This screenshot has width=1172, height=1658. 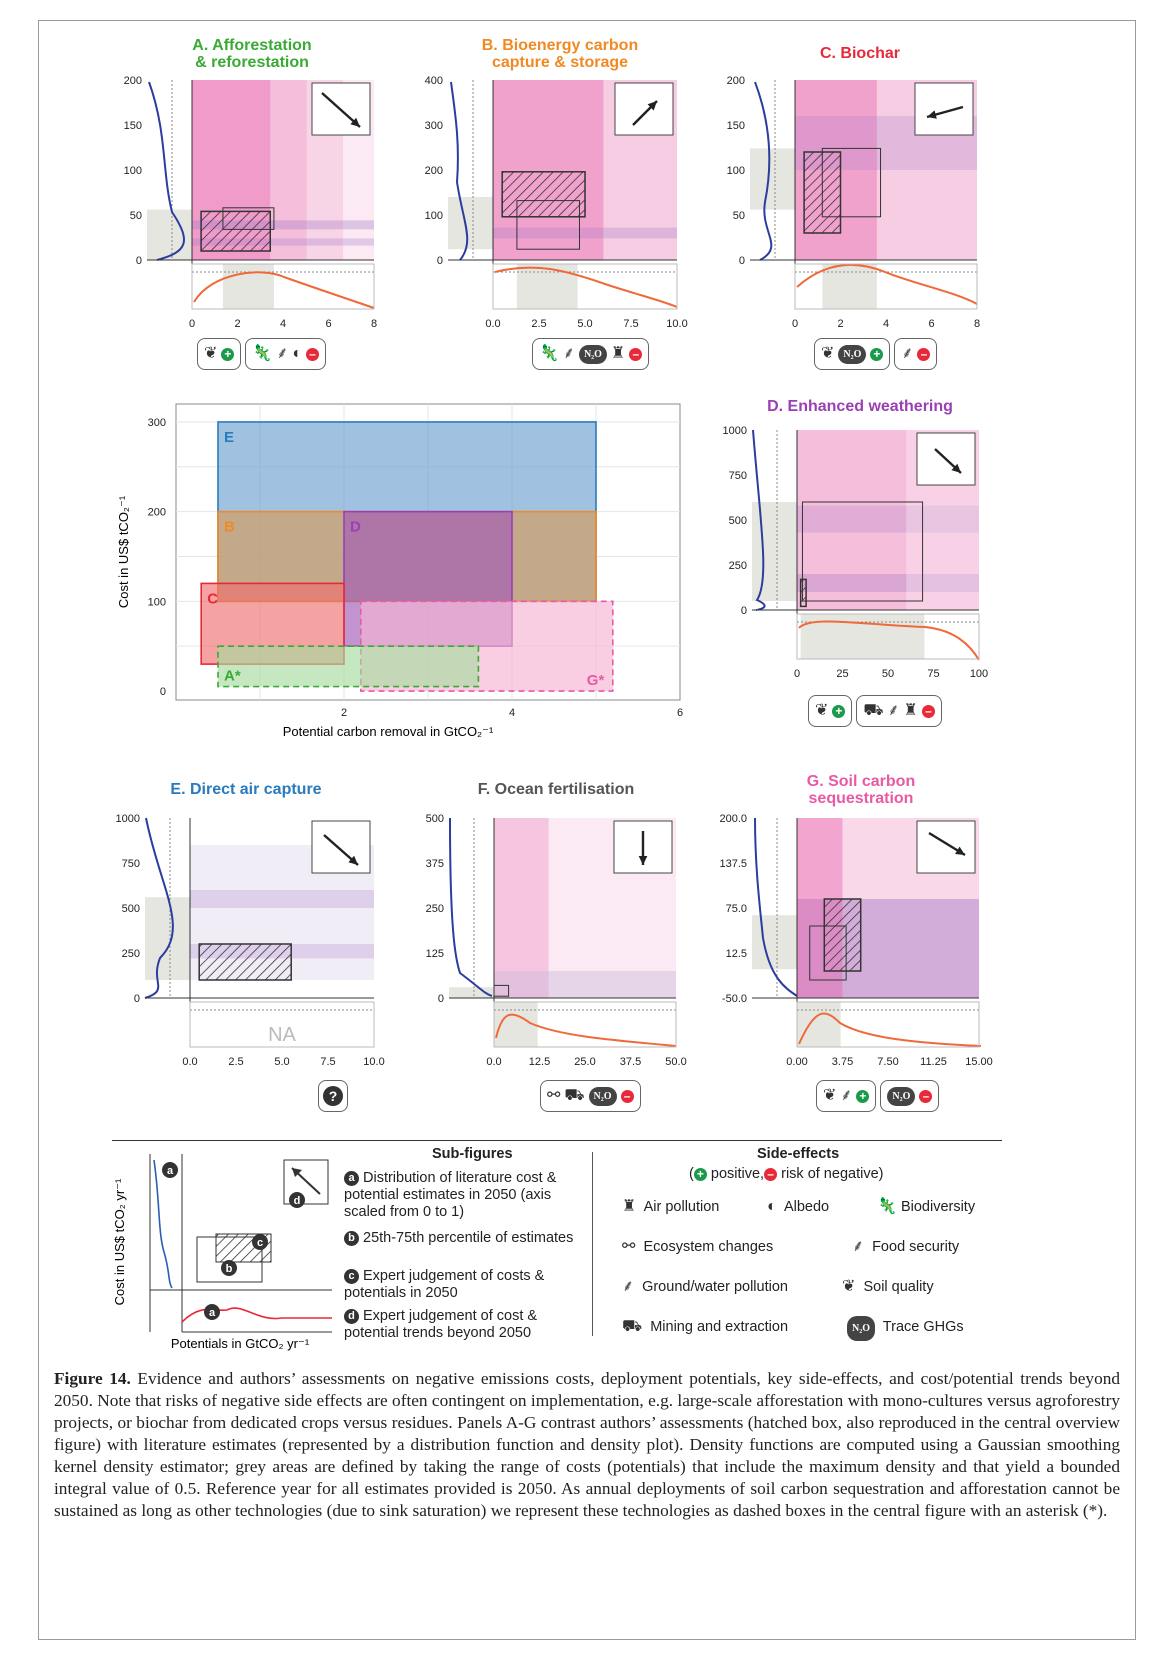 I want to click on negative-side-effects: 🦎 ⸙ ◐ –, so click(x=286, y=354).